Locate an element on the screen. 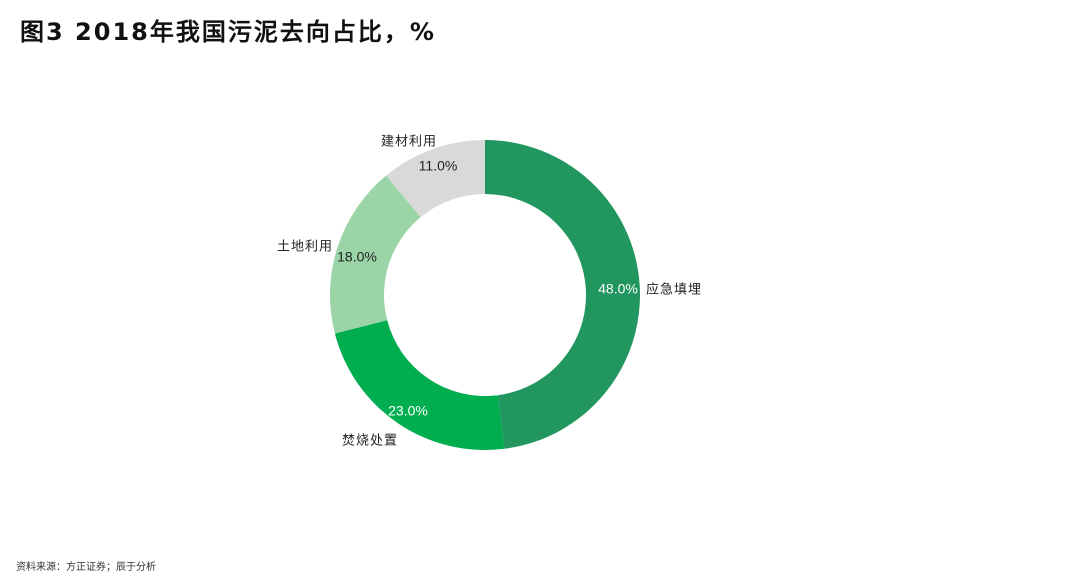 The height and width of the screenshot is (577, 1080). category-label: 应急填埋 is located at coordinates (674, 290).